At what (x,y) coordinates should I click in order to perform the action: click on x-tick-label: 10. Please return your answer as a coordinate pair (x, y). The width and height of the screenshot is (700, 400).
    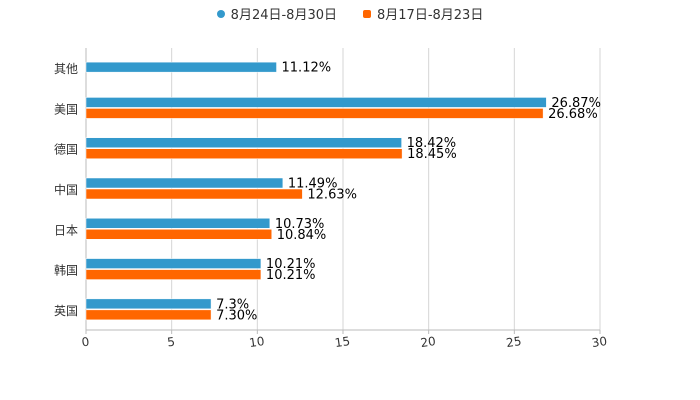
    Looking at the image, I should click on (256, 342).